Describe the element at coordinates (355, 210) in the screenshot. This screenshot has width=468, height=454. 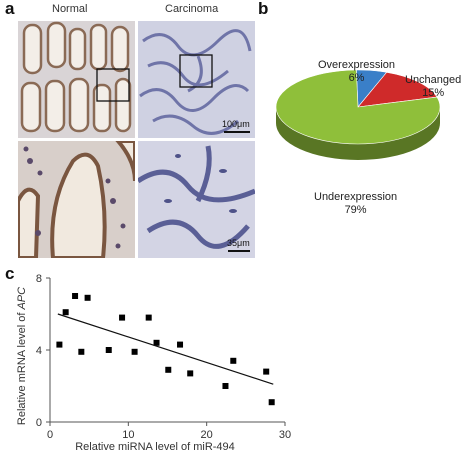
I see `pie-label-underexpression-percent: 79%` at that location.